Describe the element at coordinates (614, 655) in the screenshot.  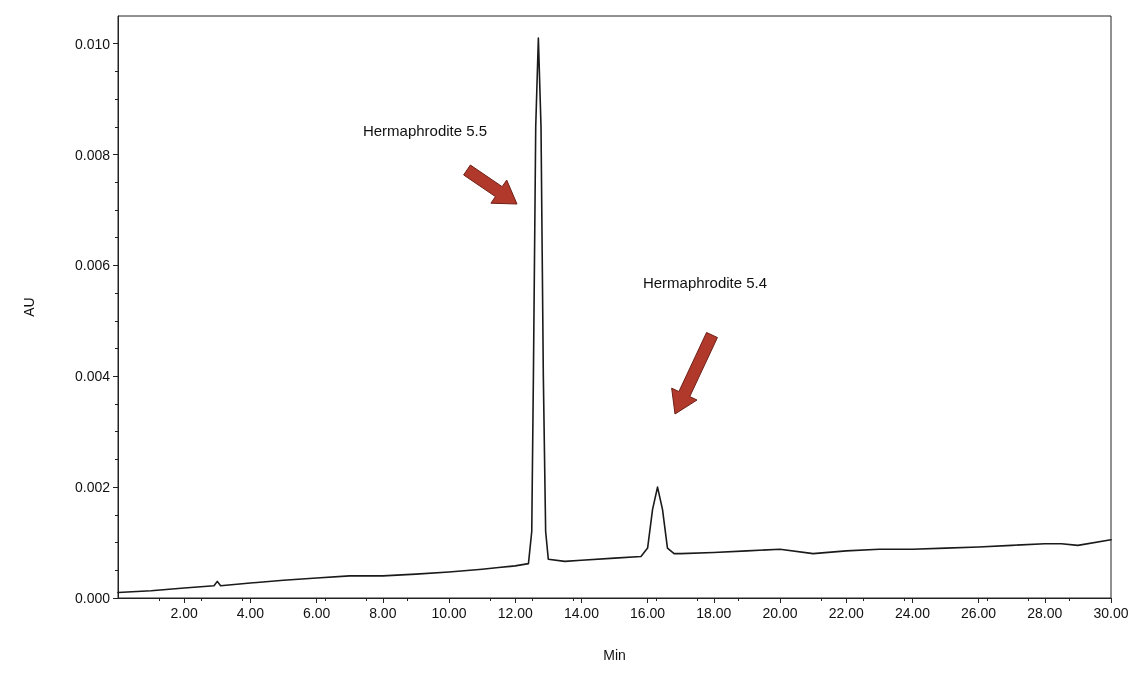
I see `x-axis-title: Min` at that location.